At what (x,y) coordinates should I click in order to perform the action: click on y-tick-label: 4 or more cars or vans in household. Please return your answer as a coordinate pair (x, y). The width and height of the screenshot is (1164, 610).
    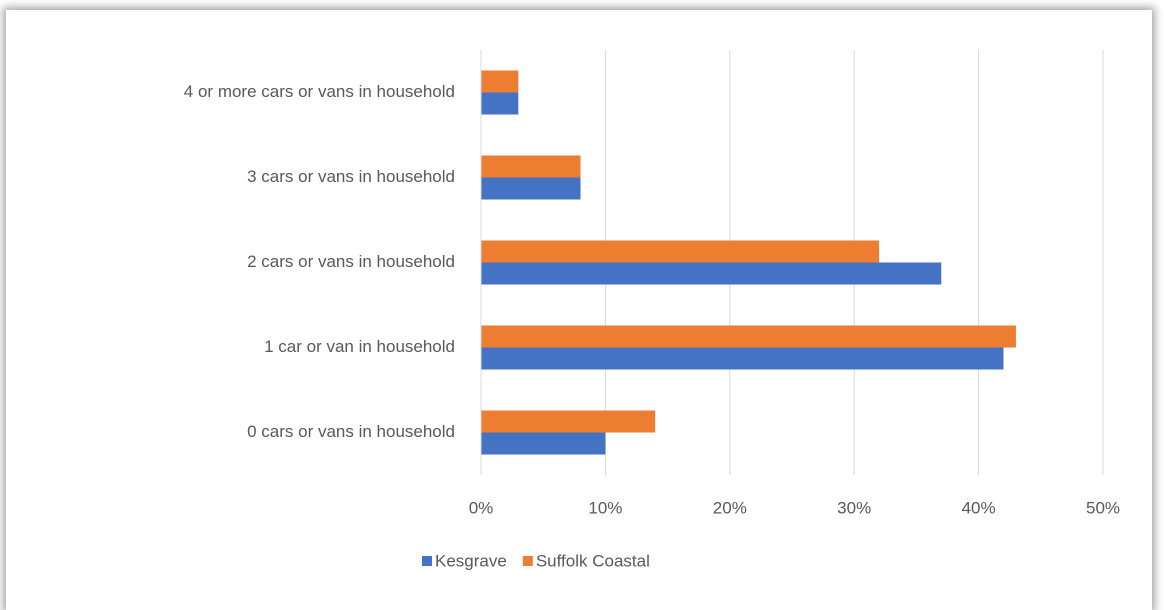
    Looking at the image, I should click on (319, 91).